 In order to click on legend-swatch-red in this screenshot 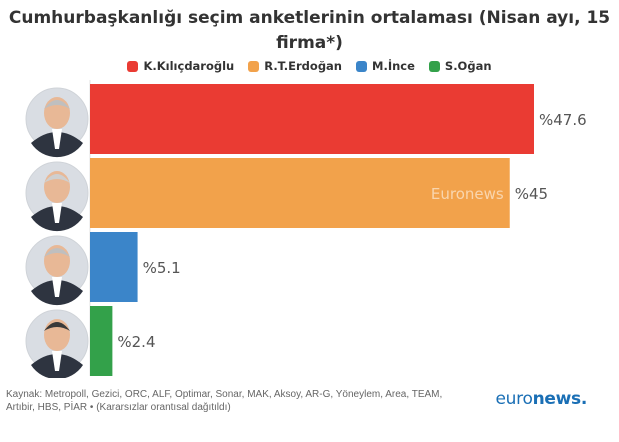, I will do `click(133, 66)`.